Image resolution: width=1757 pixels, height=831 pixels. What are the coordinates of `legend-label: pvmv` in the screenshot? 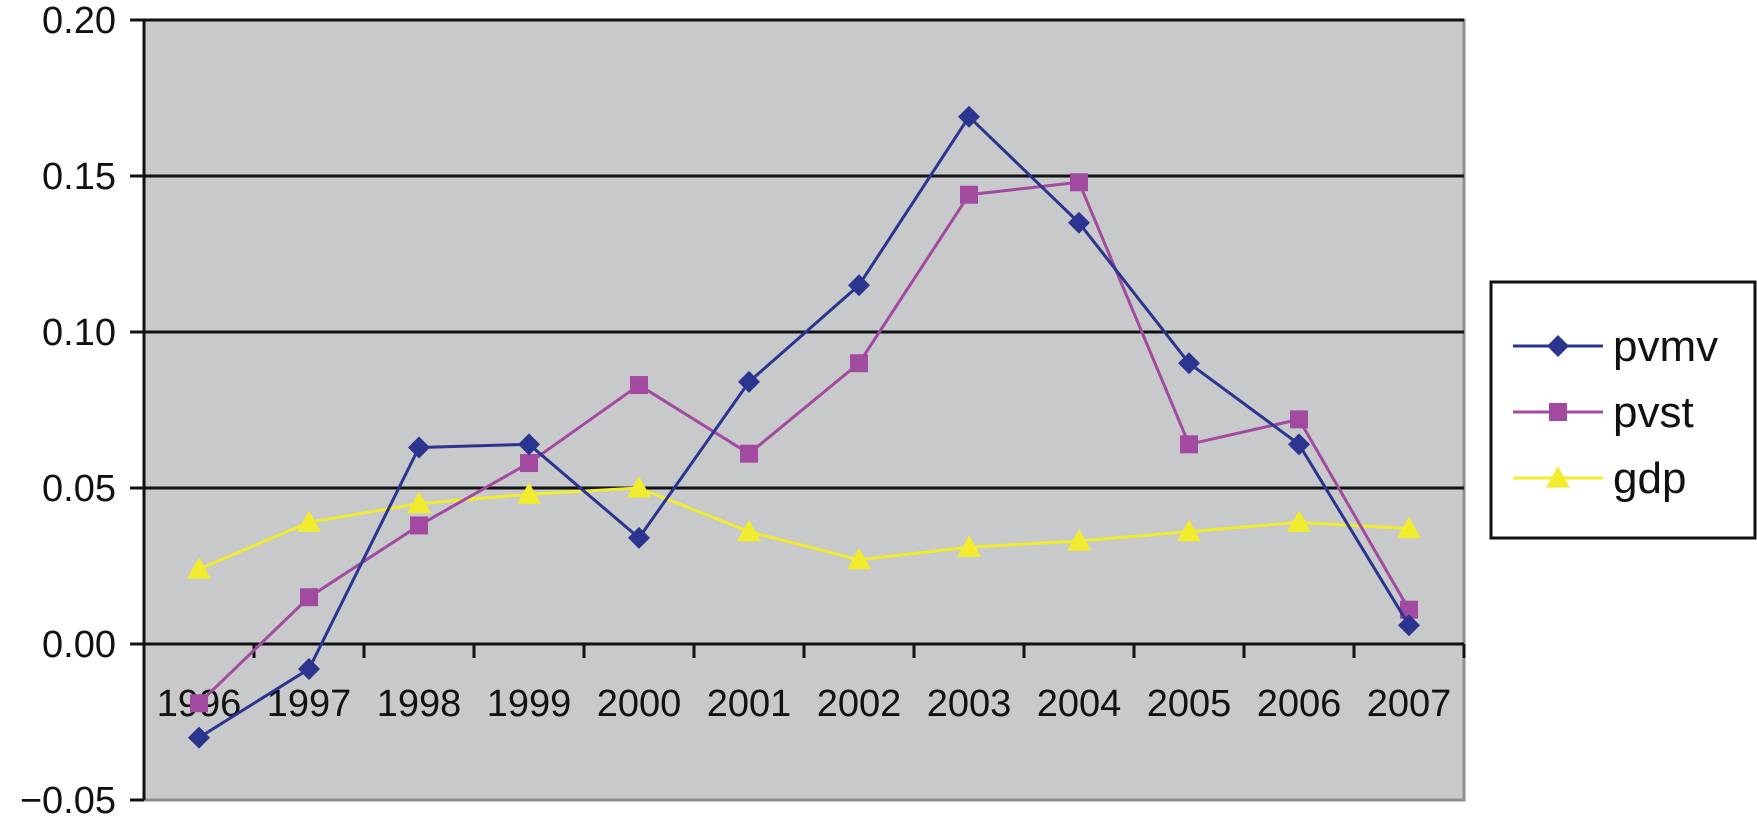 It's located at (1665, 346).